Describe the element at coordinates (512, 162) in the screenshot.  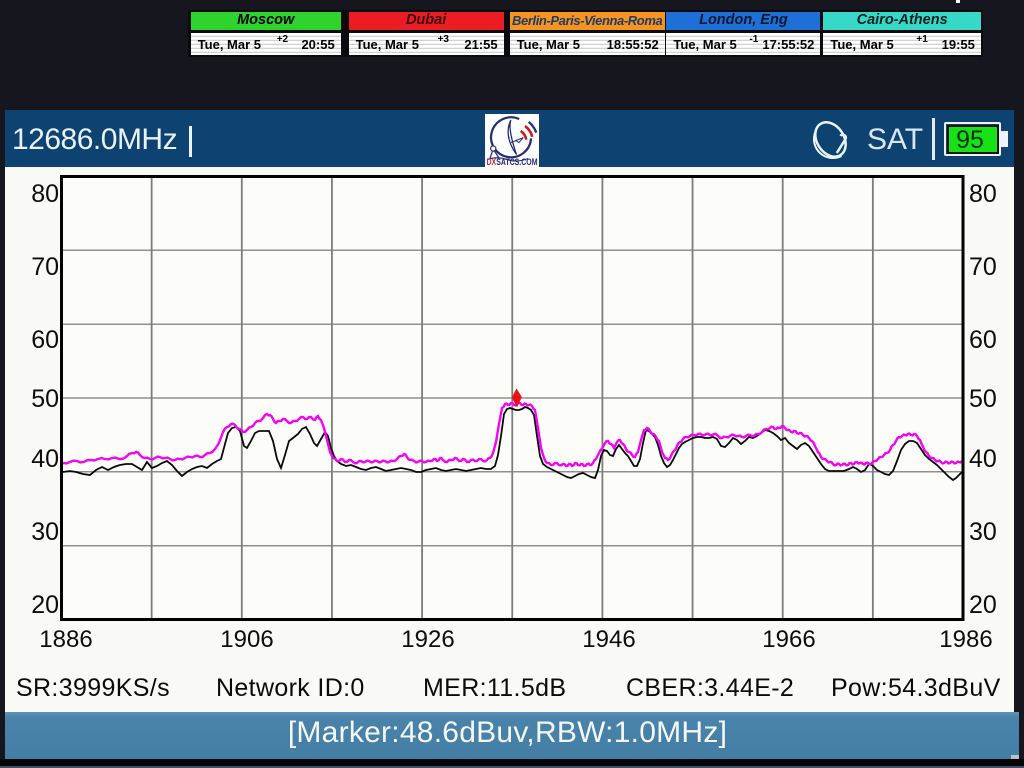
I see `svg-text: DXSATCS.COM` at that location.